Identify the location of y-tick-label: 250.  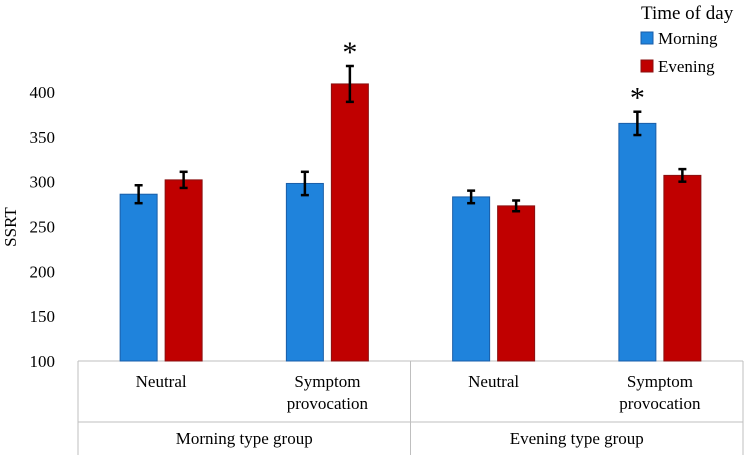
(43, 227).